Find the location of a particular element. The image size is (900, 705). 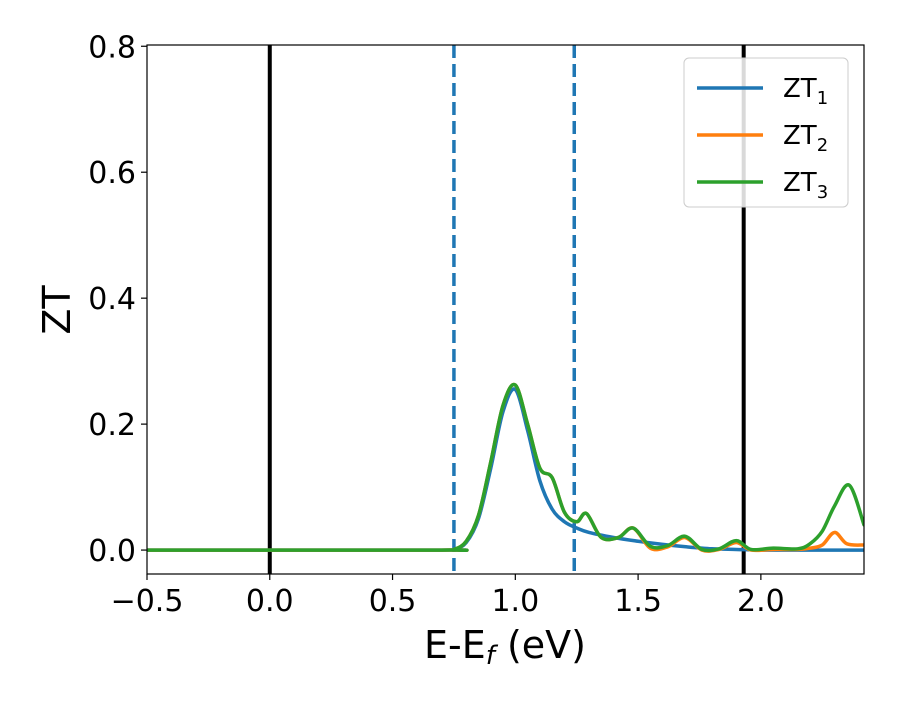

x-tick-label: 1.0 is located at coordinates (515, 601).